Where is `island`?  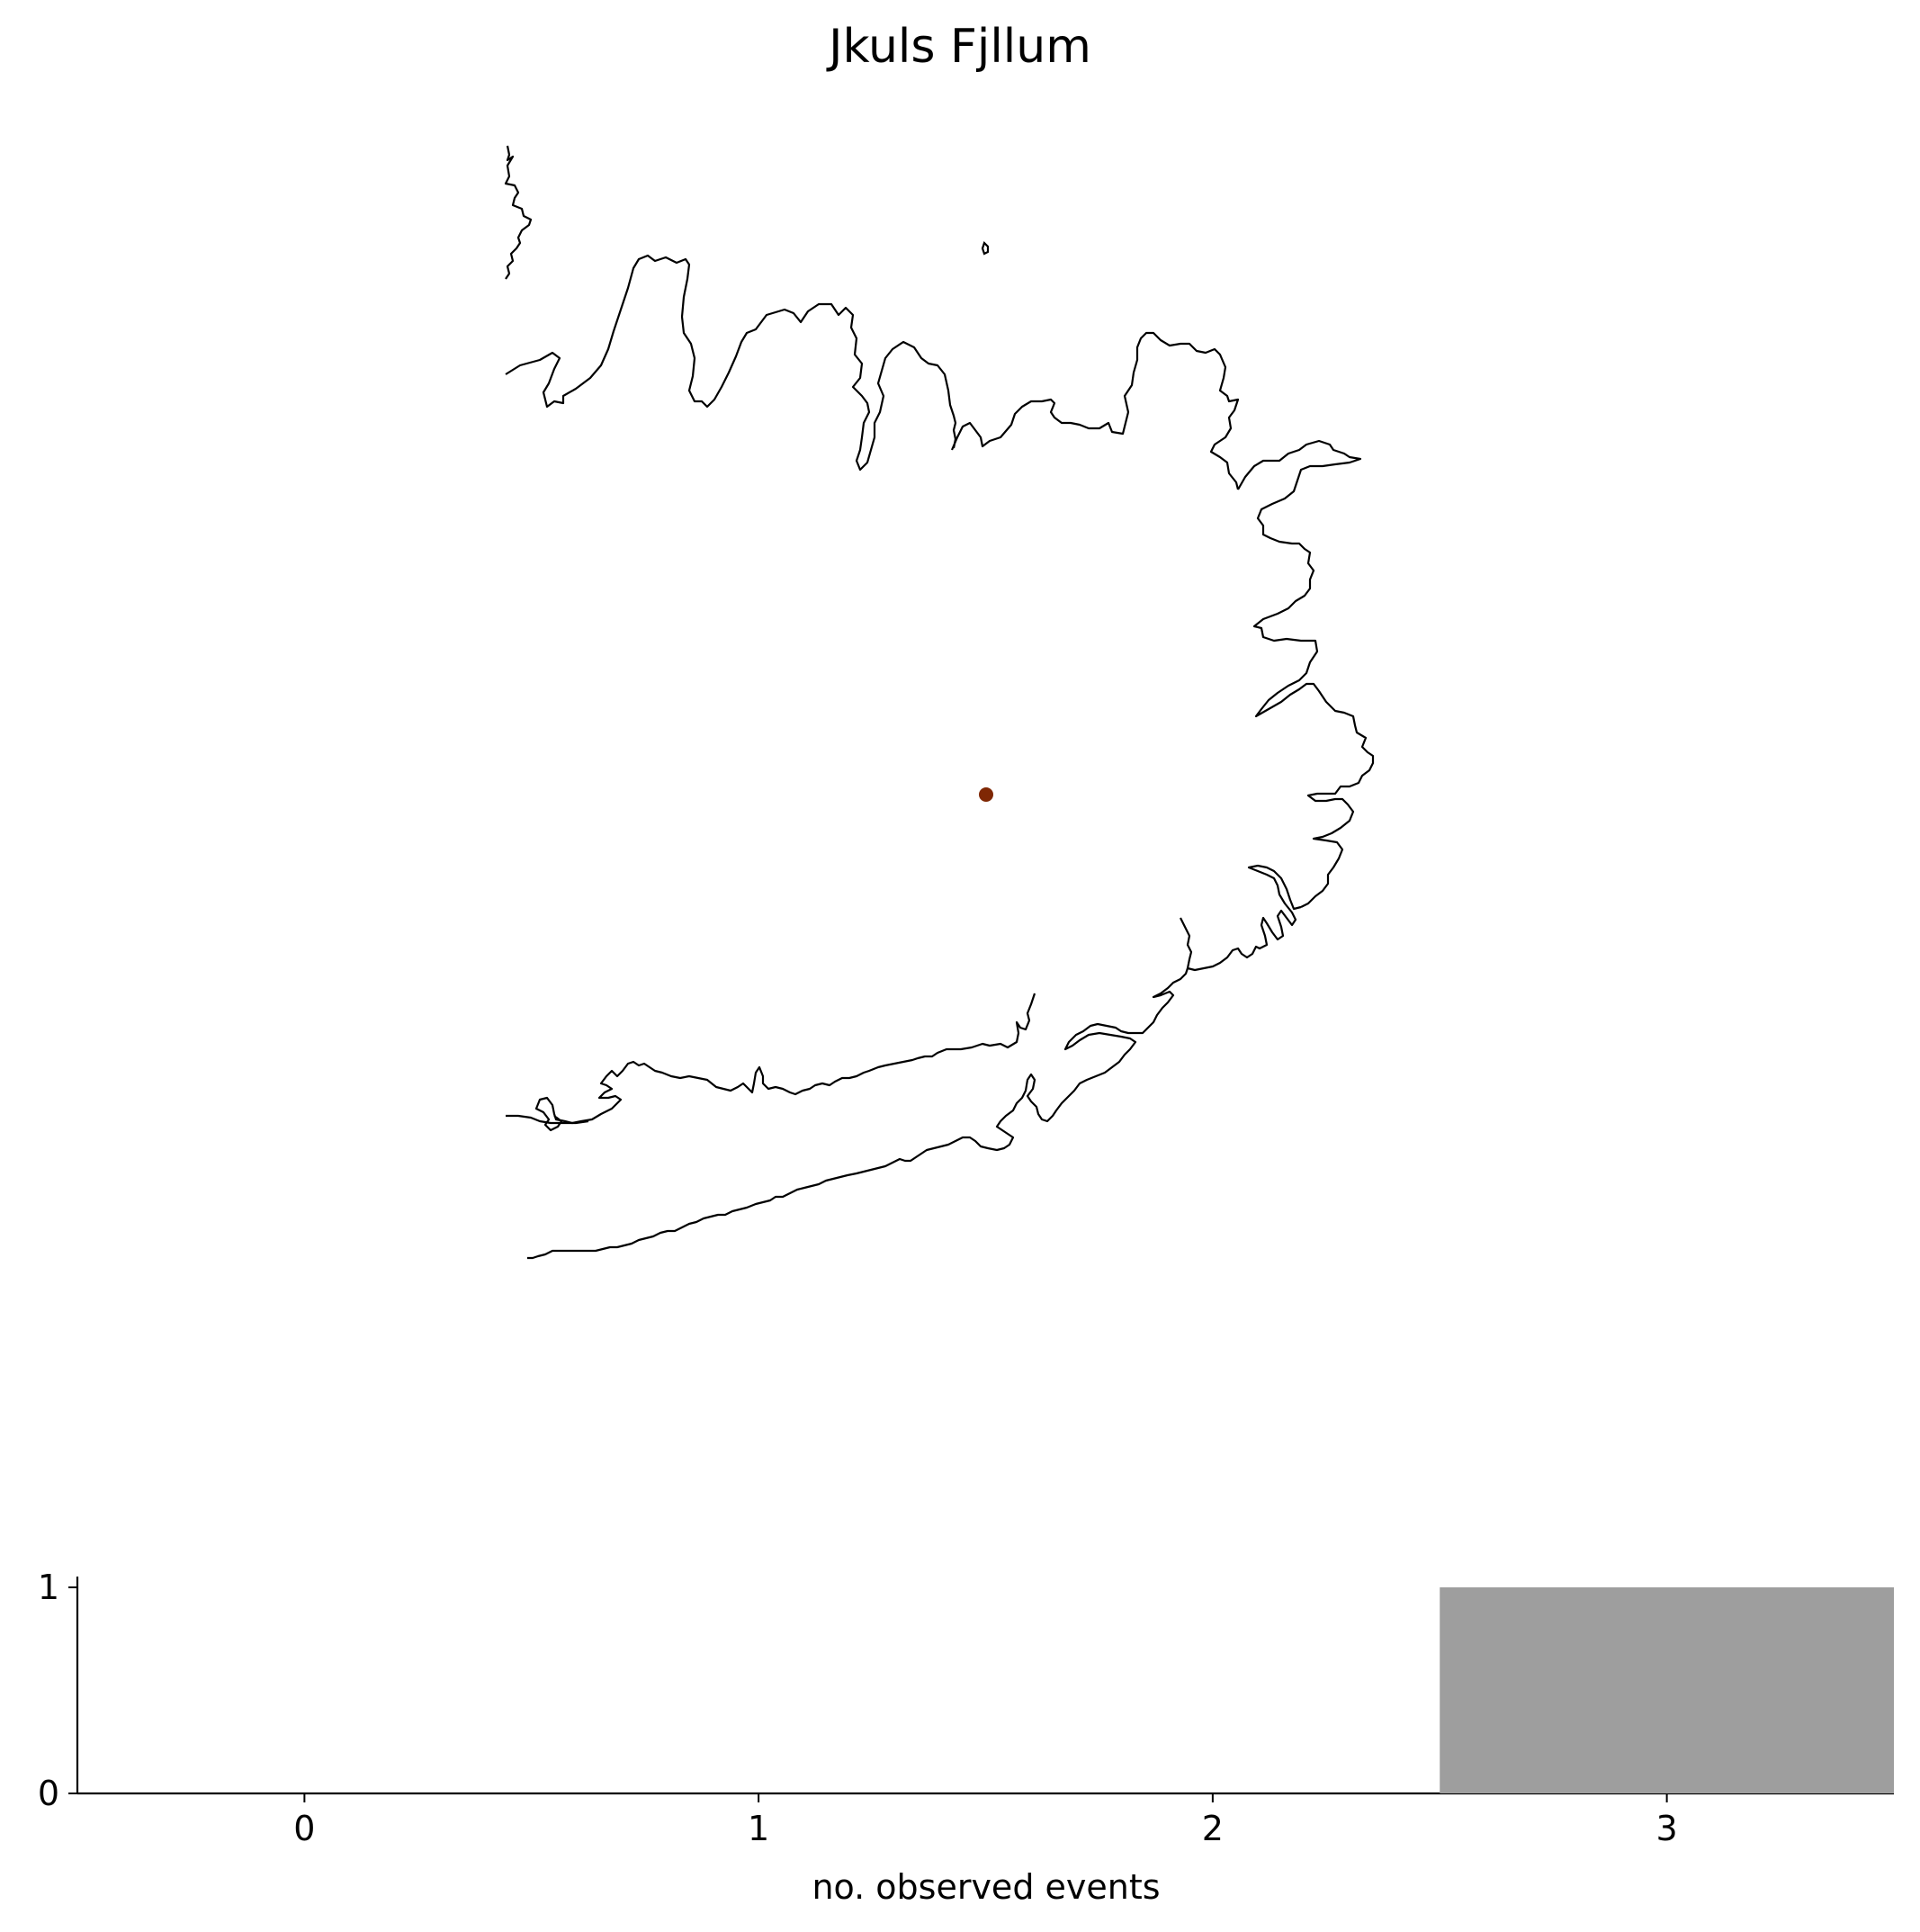
island is located at coordinates (986, 248).